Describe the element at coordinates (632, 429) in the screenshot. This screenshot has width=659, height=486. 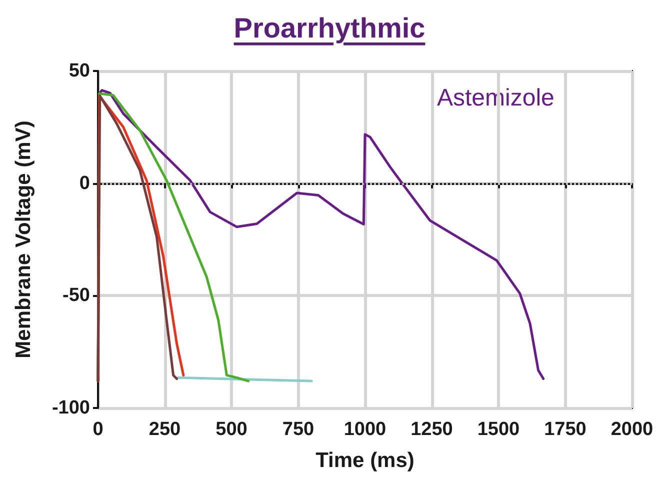
I see `x-tick-label: 2000` at that location.